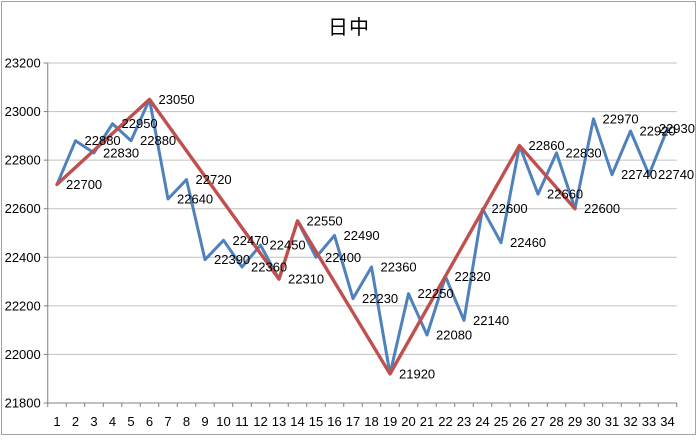  Describe the element at coordinates (473, 276) in the screenshot. I see `data-label: 22320` at that location.